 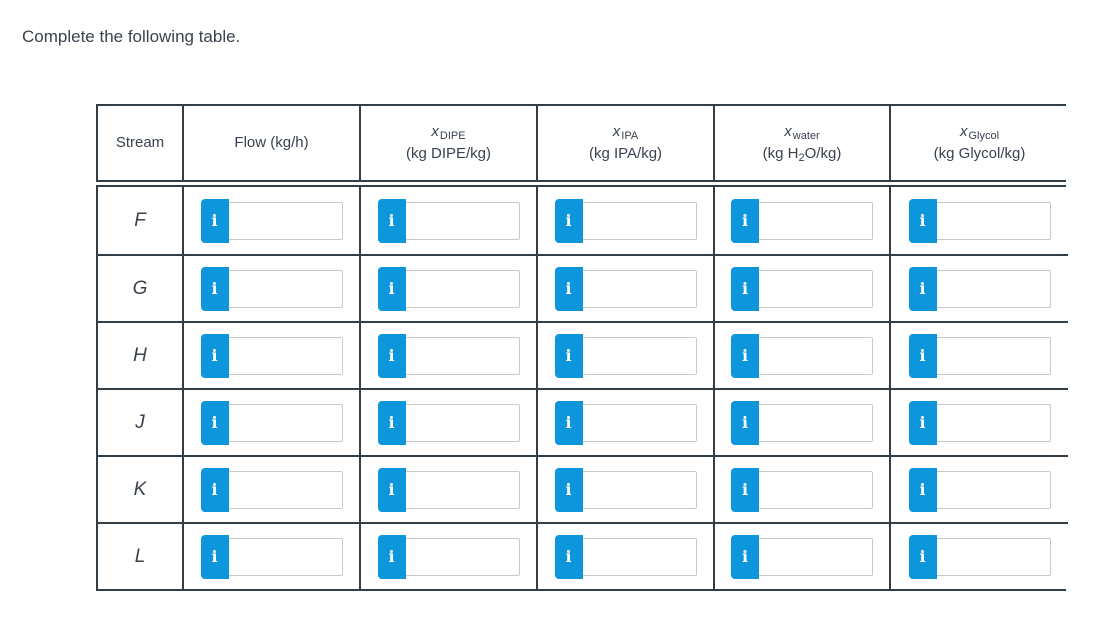 I want to click on header-unit-line: (kg Glycol/kg), so click(x=980, y=154).